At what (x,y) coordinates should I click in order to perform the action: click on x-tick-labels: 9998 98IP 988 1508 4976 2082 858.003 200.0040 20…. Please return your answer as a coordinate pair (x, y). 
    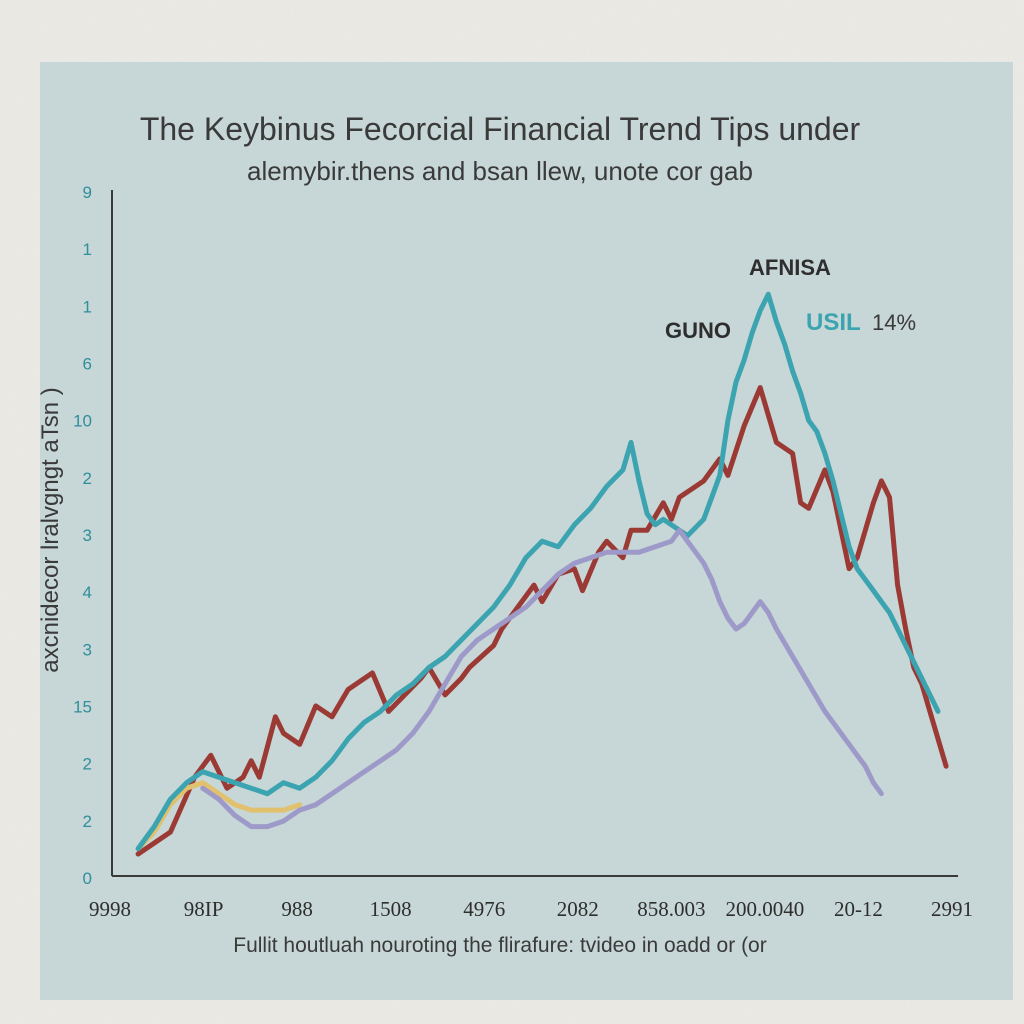
    Looking at the image, I should click on (531, 909).